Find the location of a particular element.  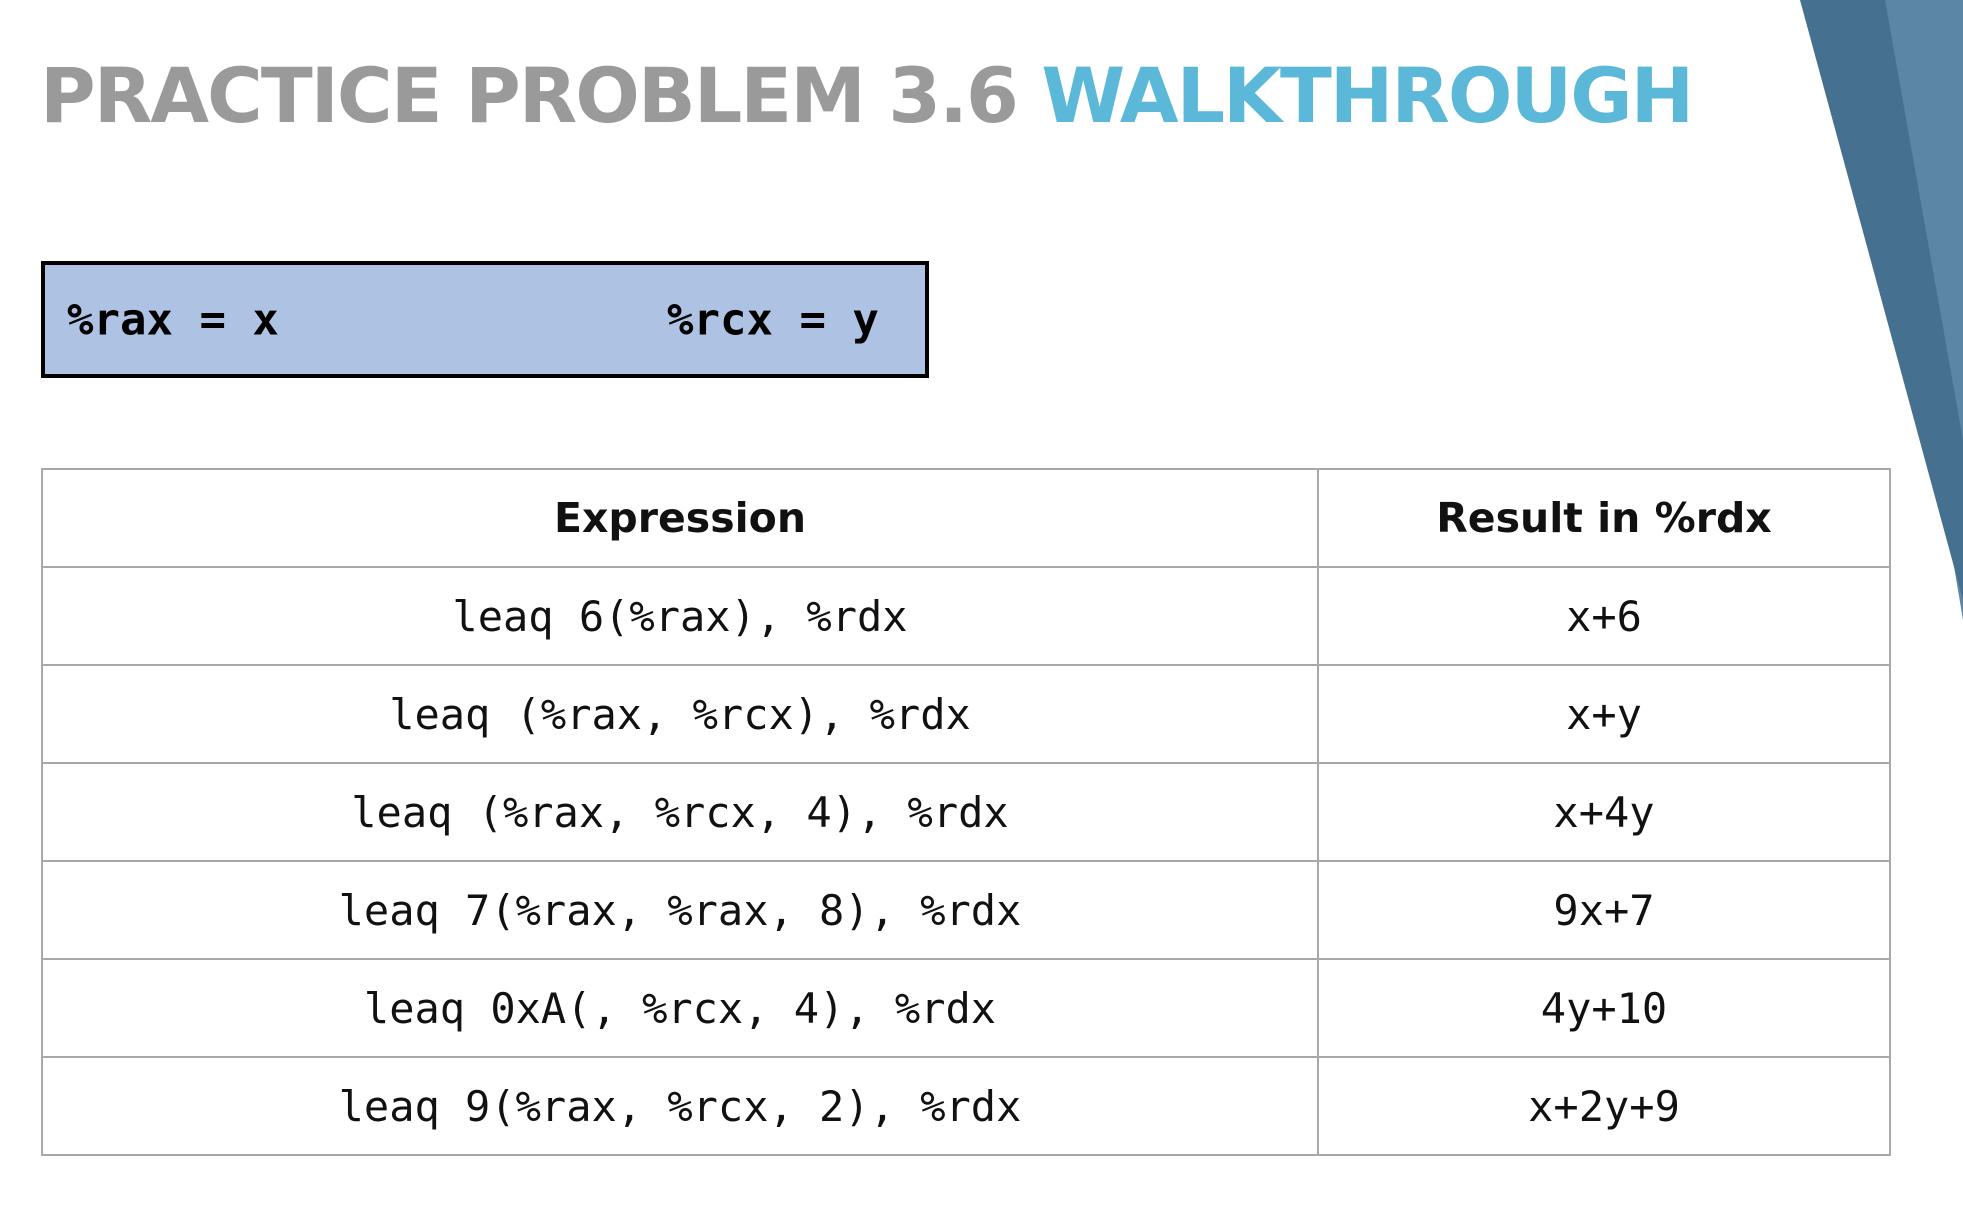

table-row: leaq 6(%rax), %rdx x+6 is located at coordinates (966, 616).